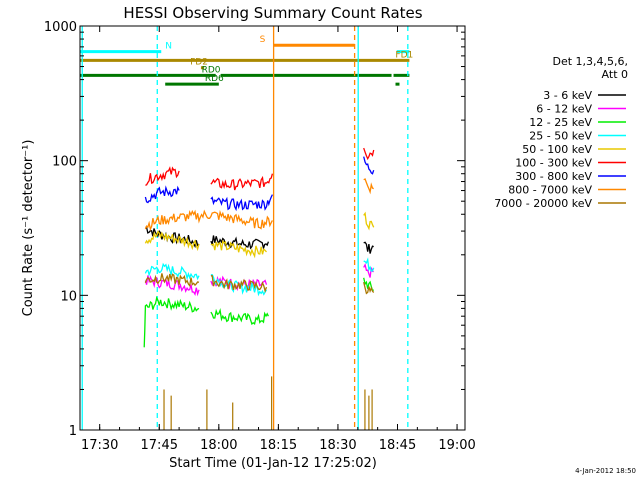  What do you see at coordinates (557, 149) in the screenshot?
I see `legend-label-4: 50 - 100 keV` at bounding box center [557, 149].